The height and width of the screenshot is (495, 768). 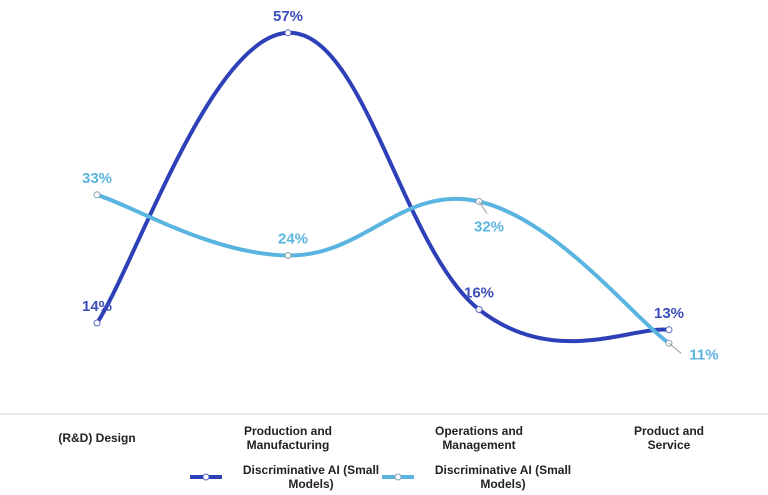 What do you see at coordinates (669, 313) in the screenshot?
I see `series-1-data-label: 13%` at bounding box center [669, 313].